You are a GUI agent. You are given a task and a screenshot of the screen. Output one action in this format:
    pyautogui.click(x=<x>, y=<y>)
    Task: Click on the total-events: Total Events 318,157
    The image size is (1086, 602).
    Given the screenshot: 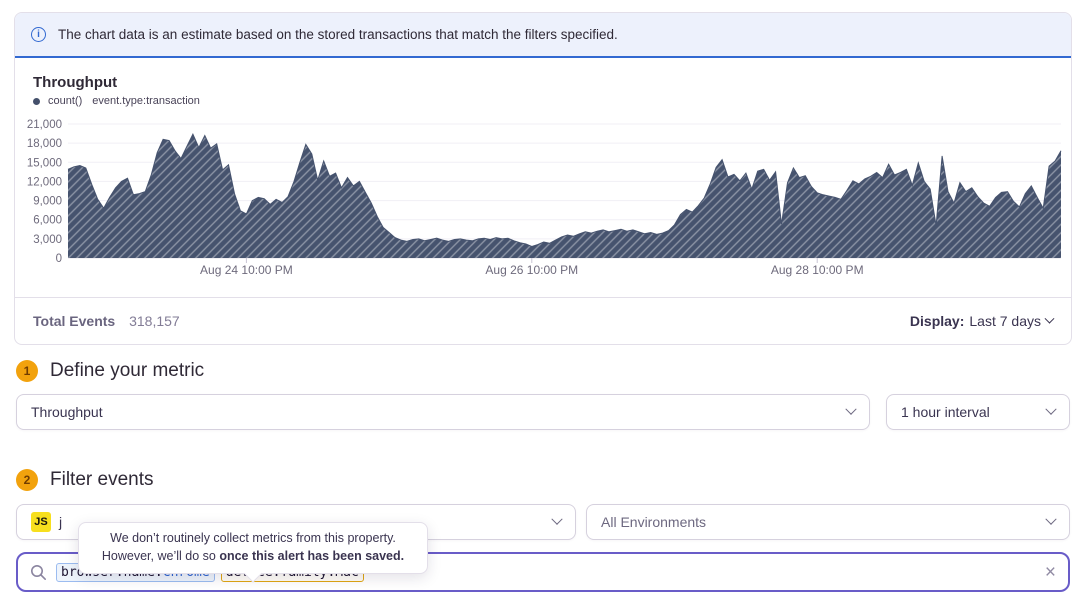 What is the action you would take?
    pyautogui.click(x=106, y=321)
    